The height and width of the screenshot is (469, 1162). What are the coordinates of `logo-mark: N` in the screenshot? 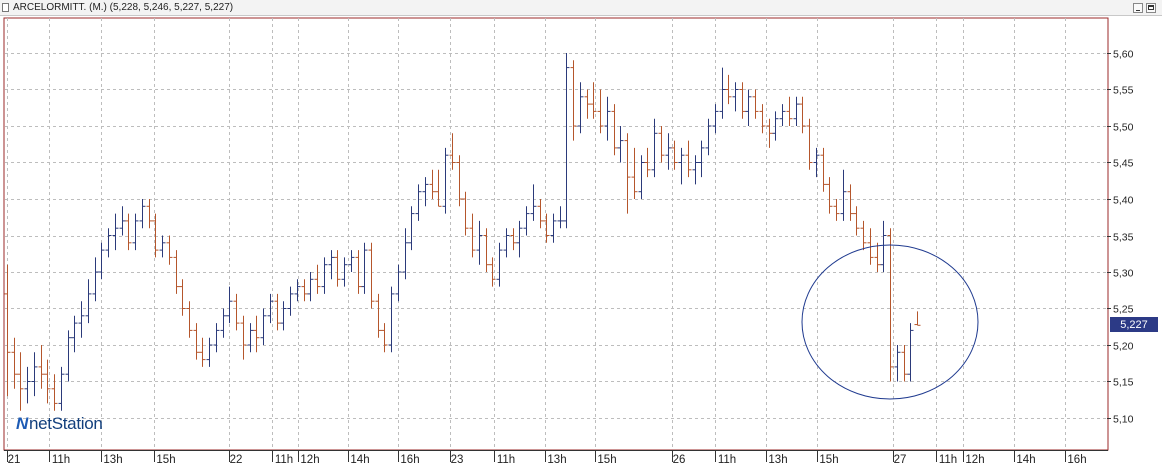 It's located at (22, 423).